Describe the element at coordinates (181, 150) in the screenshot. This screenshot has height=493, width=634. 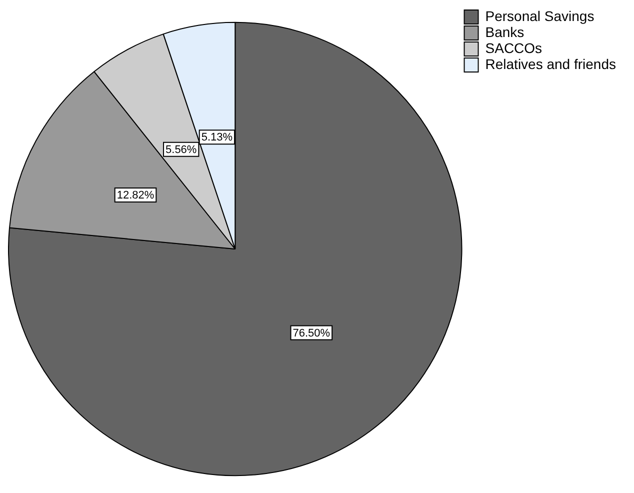
I see `data-label: 5.56%` at that location.